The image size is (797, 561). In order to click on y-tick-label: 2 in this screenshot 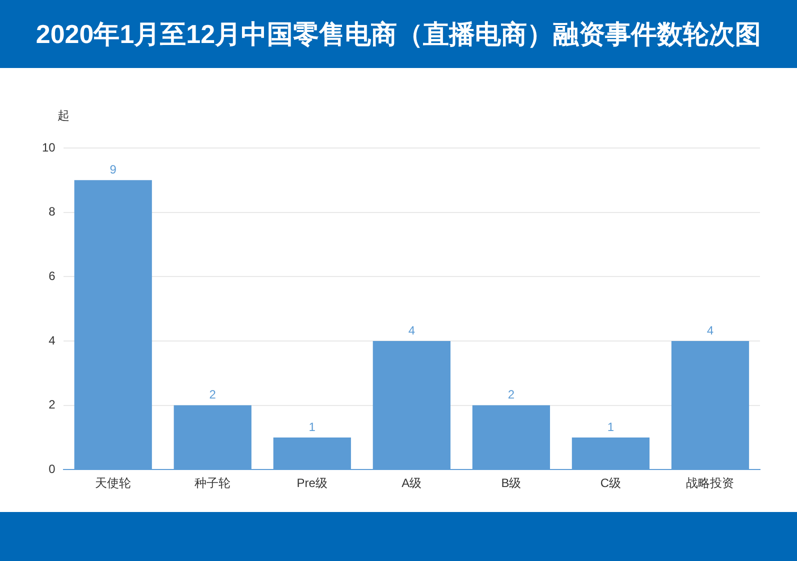, I will do `click(52, 405)`.